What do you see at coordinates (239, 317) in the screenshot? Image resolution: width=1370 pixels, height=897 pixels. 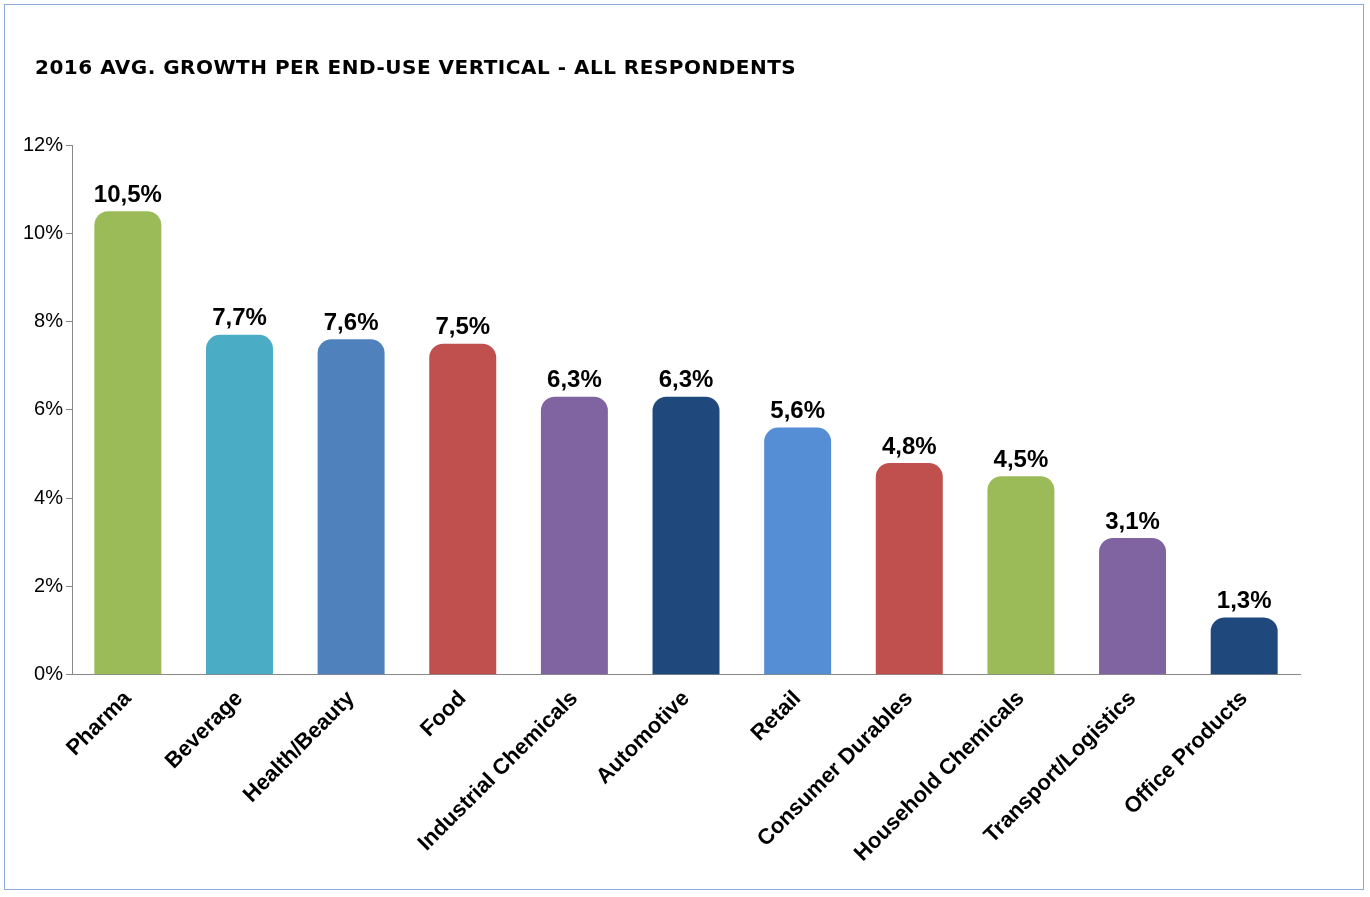 I see `data-label: 7,7%` at bounding box center [239, 317].